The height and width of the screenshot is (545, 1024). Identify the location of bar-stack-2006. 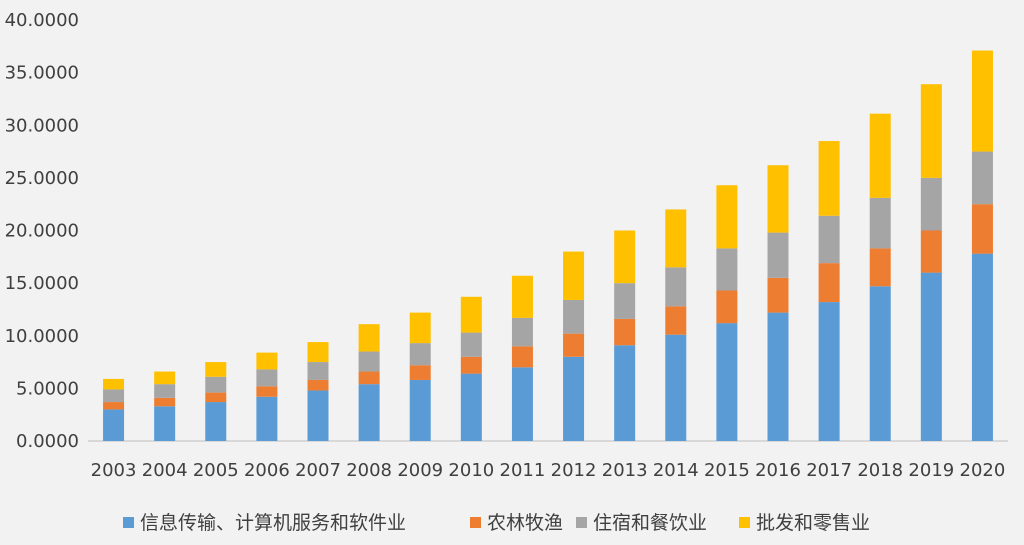
(267, 396).